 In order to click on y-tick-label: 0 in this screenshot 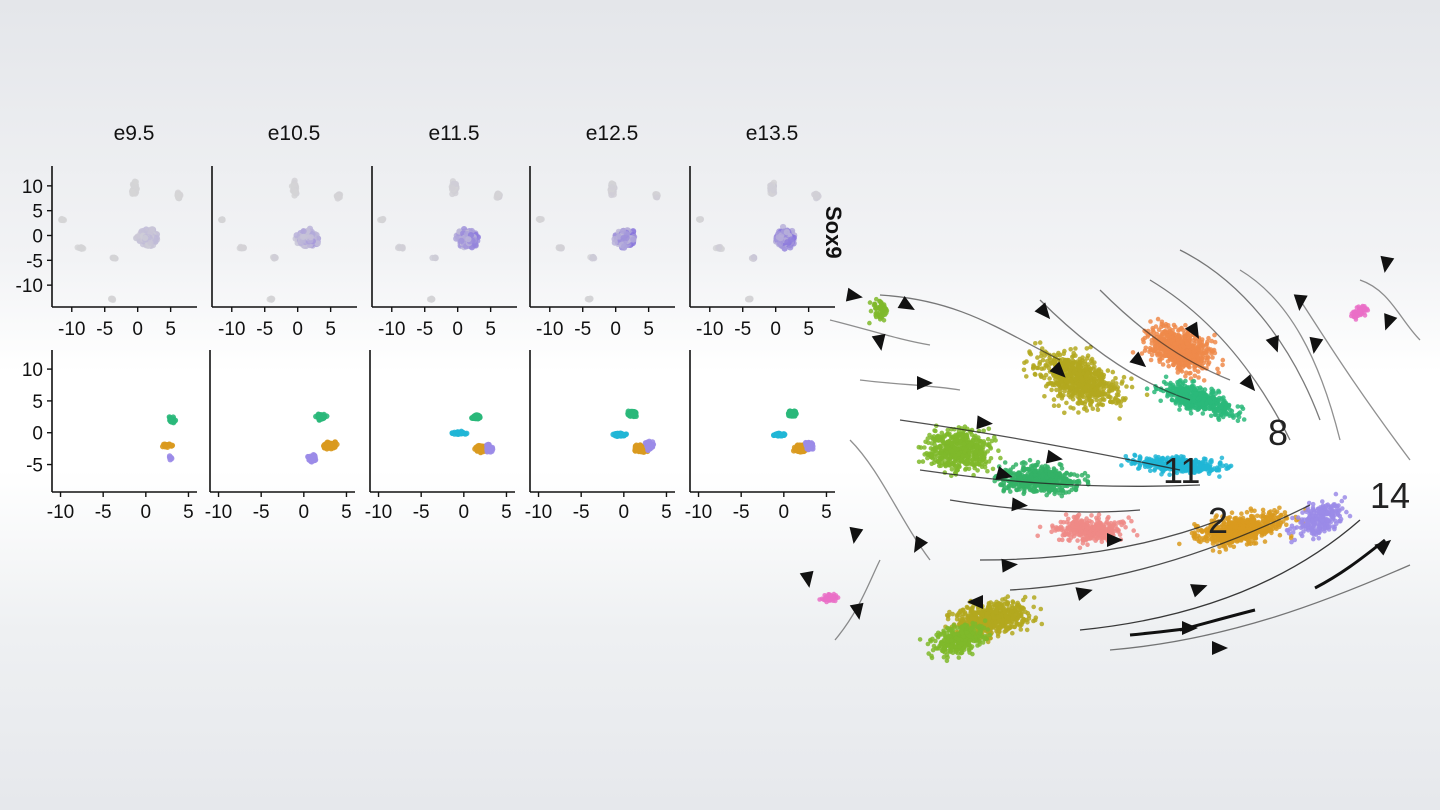, I will do `click(37, 434)`.